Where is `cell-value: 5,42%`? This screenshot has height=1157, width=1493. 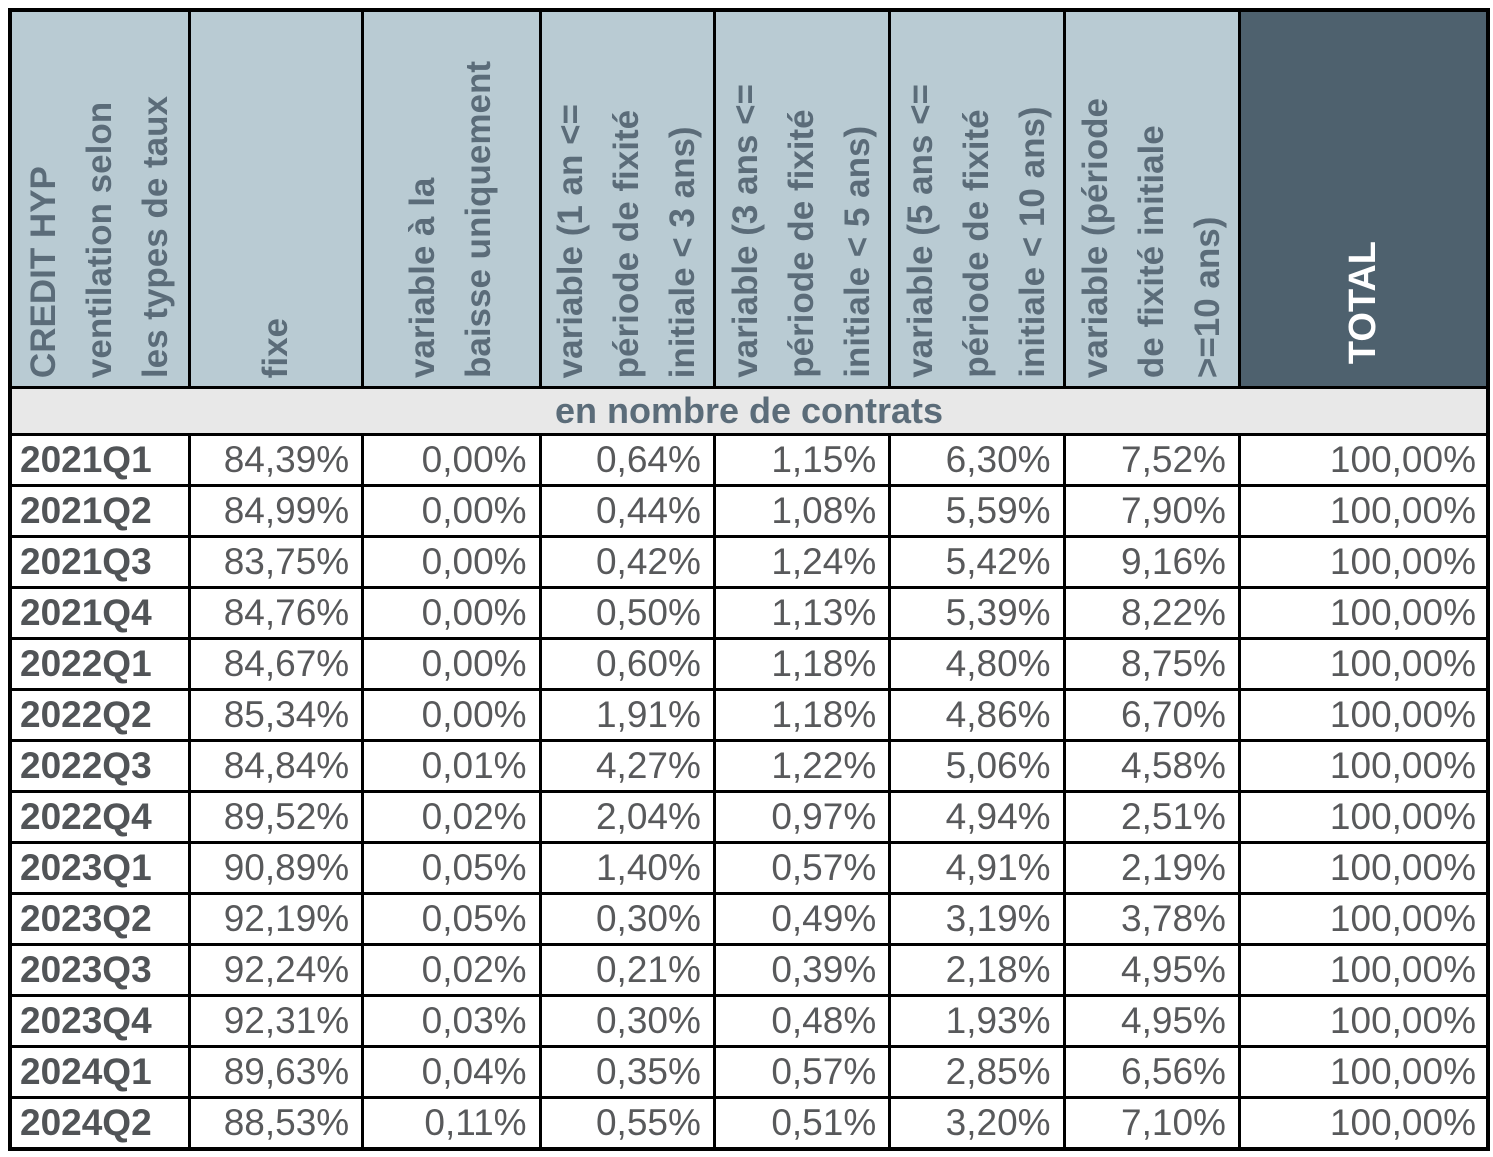
cell-value: 5,42% is located at coordinates (977, 562).